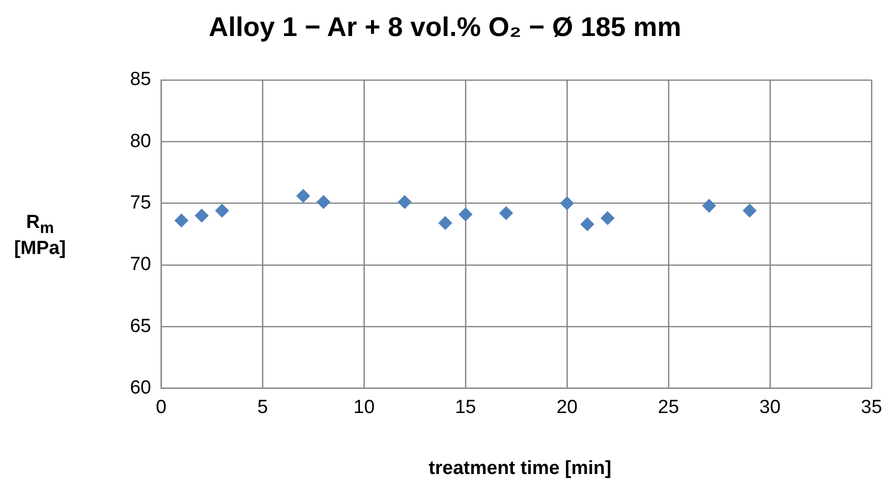 The width and height of the screenshot is (890, 495). Describe the element at coordinates (770, 407) in the screenshot. I see `x-tick-label: 30` at that location.